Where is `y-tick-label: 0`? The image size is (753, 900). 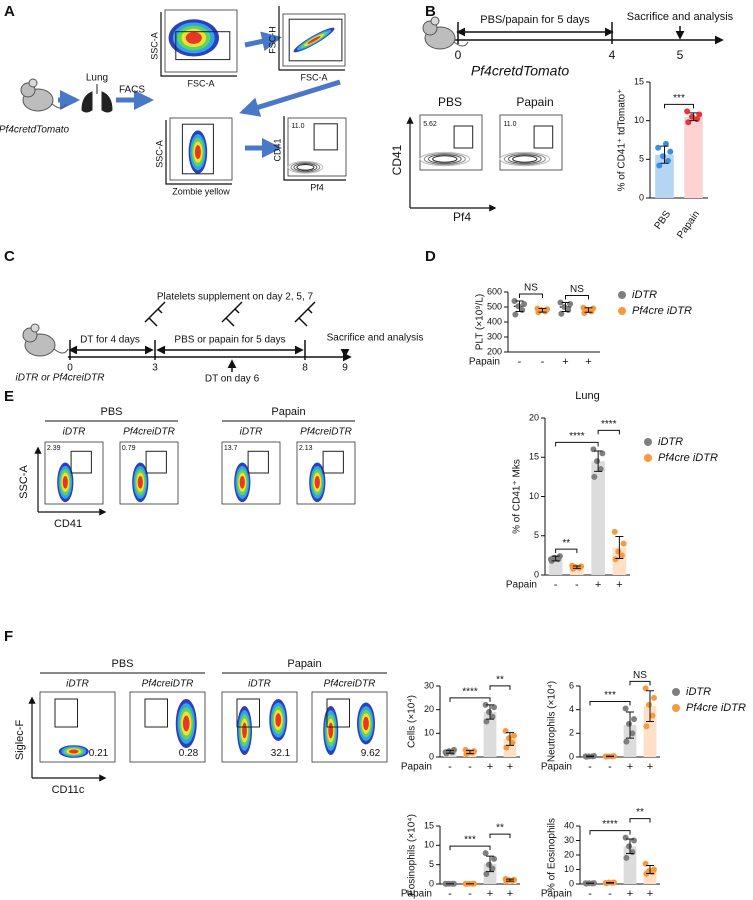 y-tick-label: 0 is located at coordinates (571, 883).